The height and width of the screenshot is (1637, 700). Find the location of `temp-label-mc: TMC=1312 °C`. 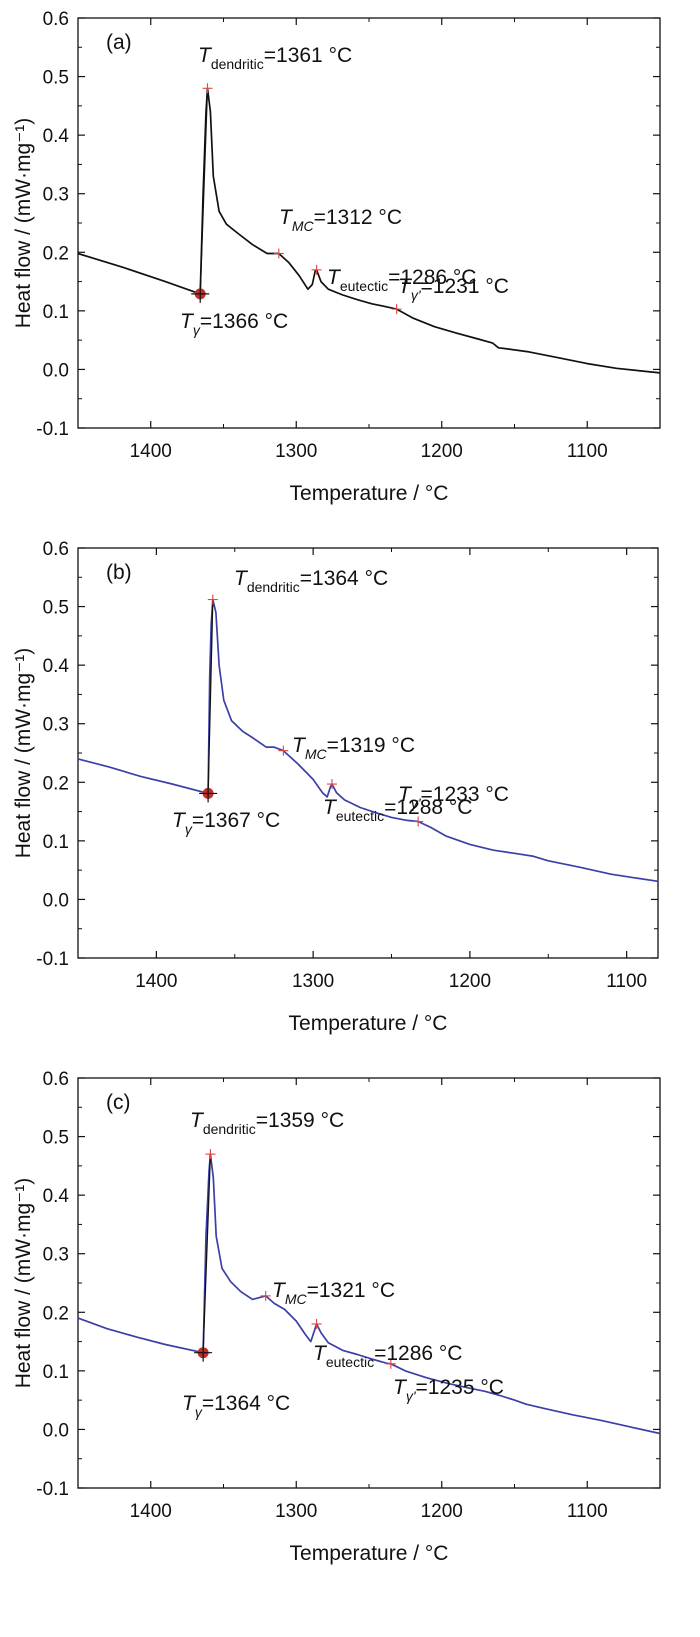

temp-label-mc: TMC=1312 °C is located at coordinates (340, 220).